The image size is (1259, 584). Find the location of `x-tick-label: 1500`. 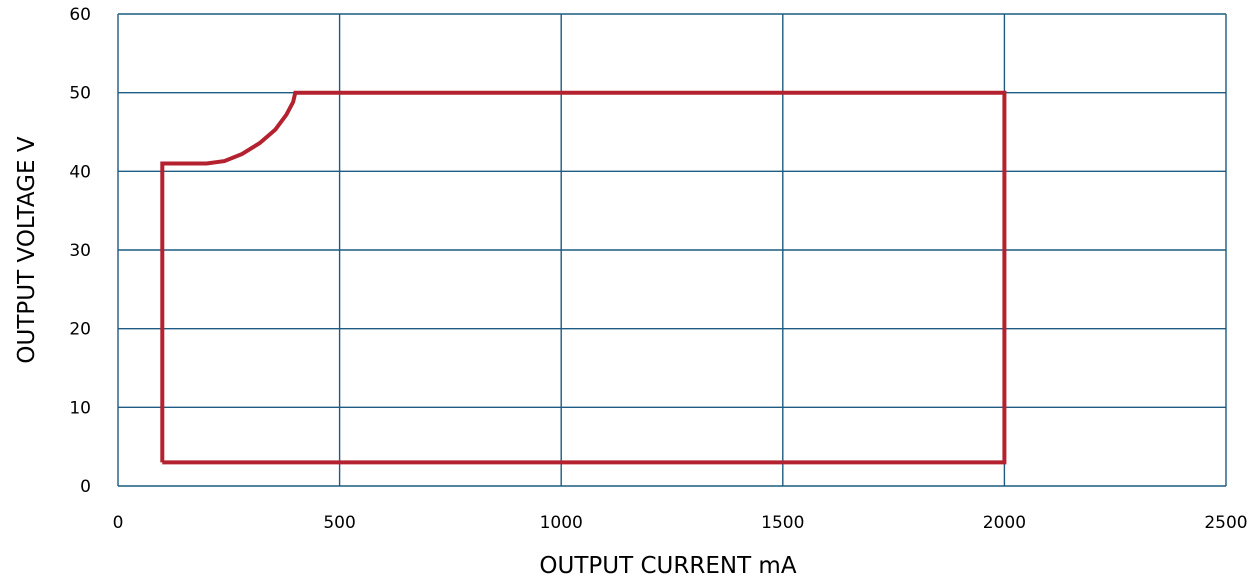

x-tick-label: 1500 is located at coordinates (782, 523).